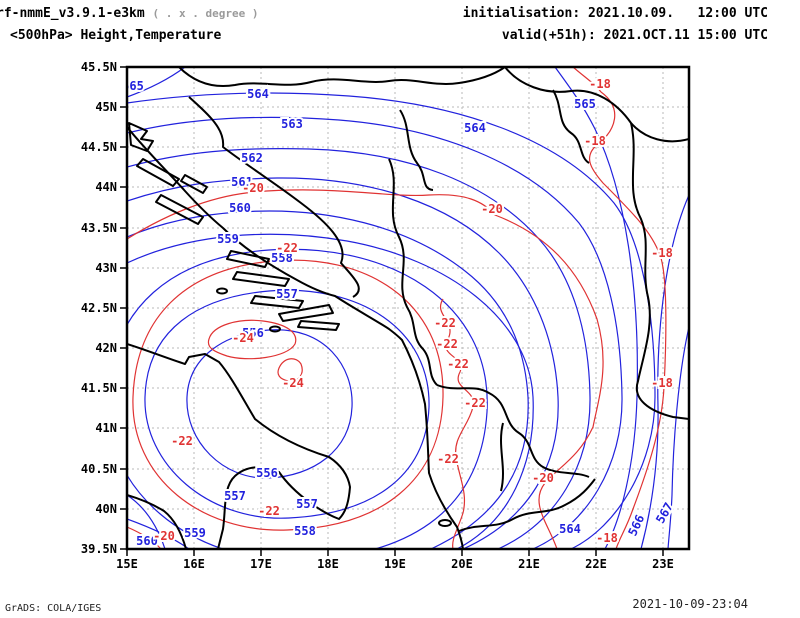 The width and height of the screenshot is (800, 618). I want to click on border-serbia-romania-bulgaria, so click(659, 271).